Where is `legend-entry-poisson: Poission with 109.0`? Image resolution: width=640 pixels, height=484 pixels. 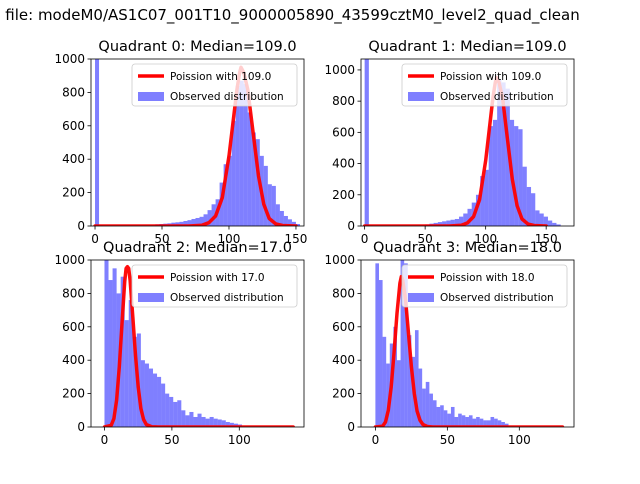
legend-entry-poisson: Poission with 109.0 is located at coordinates (490, 77).